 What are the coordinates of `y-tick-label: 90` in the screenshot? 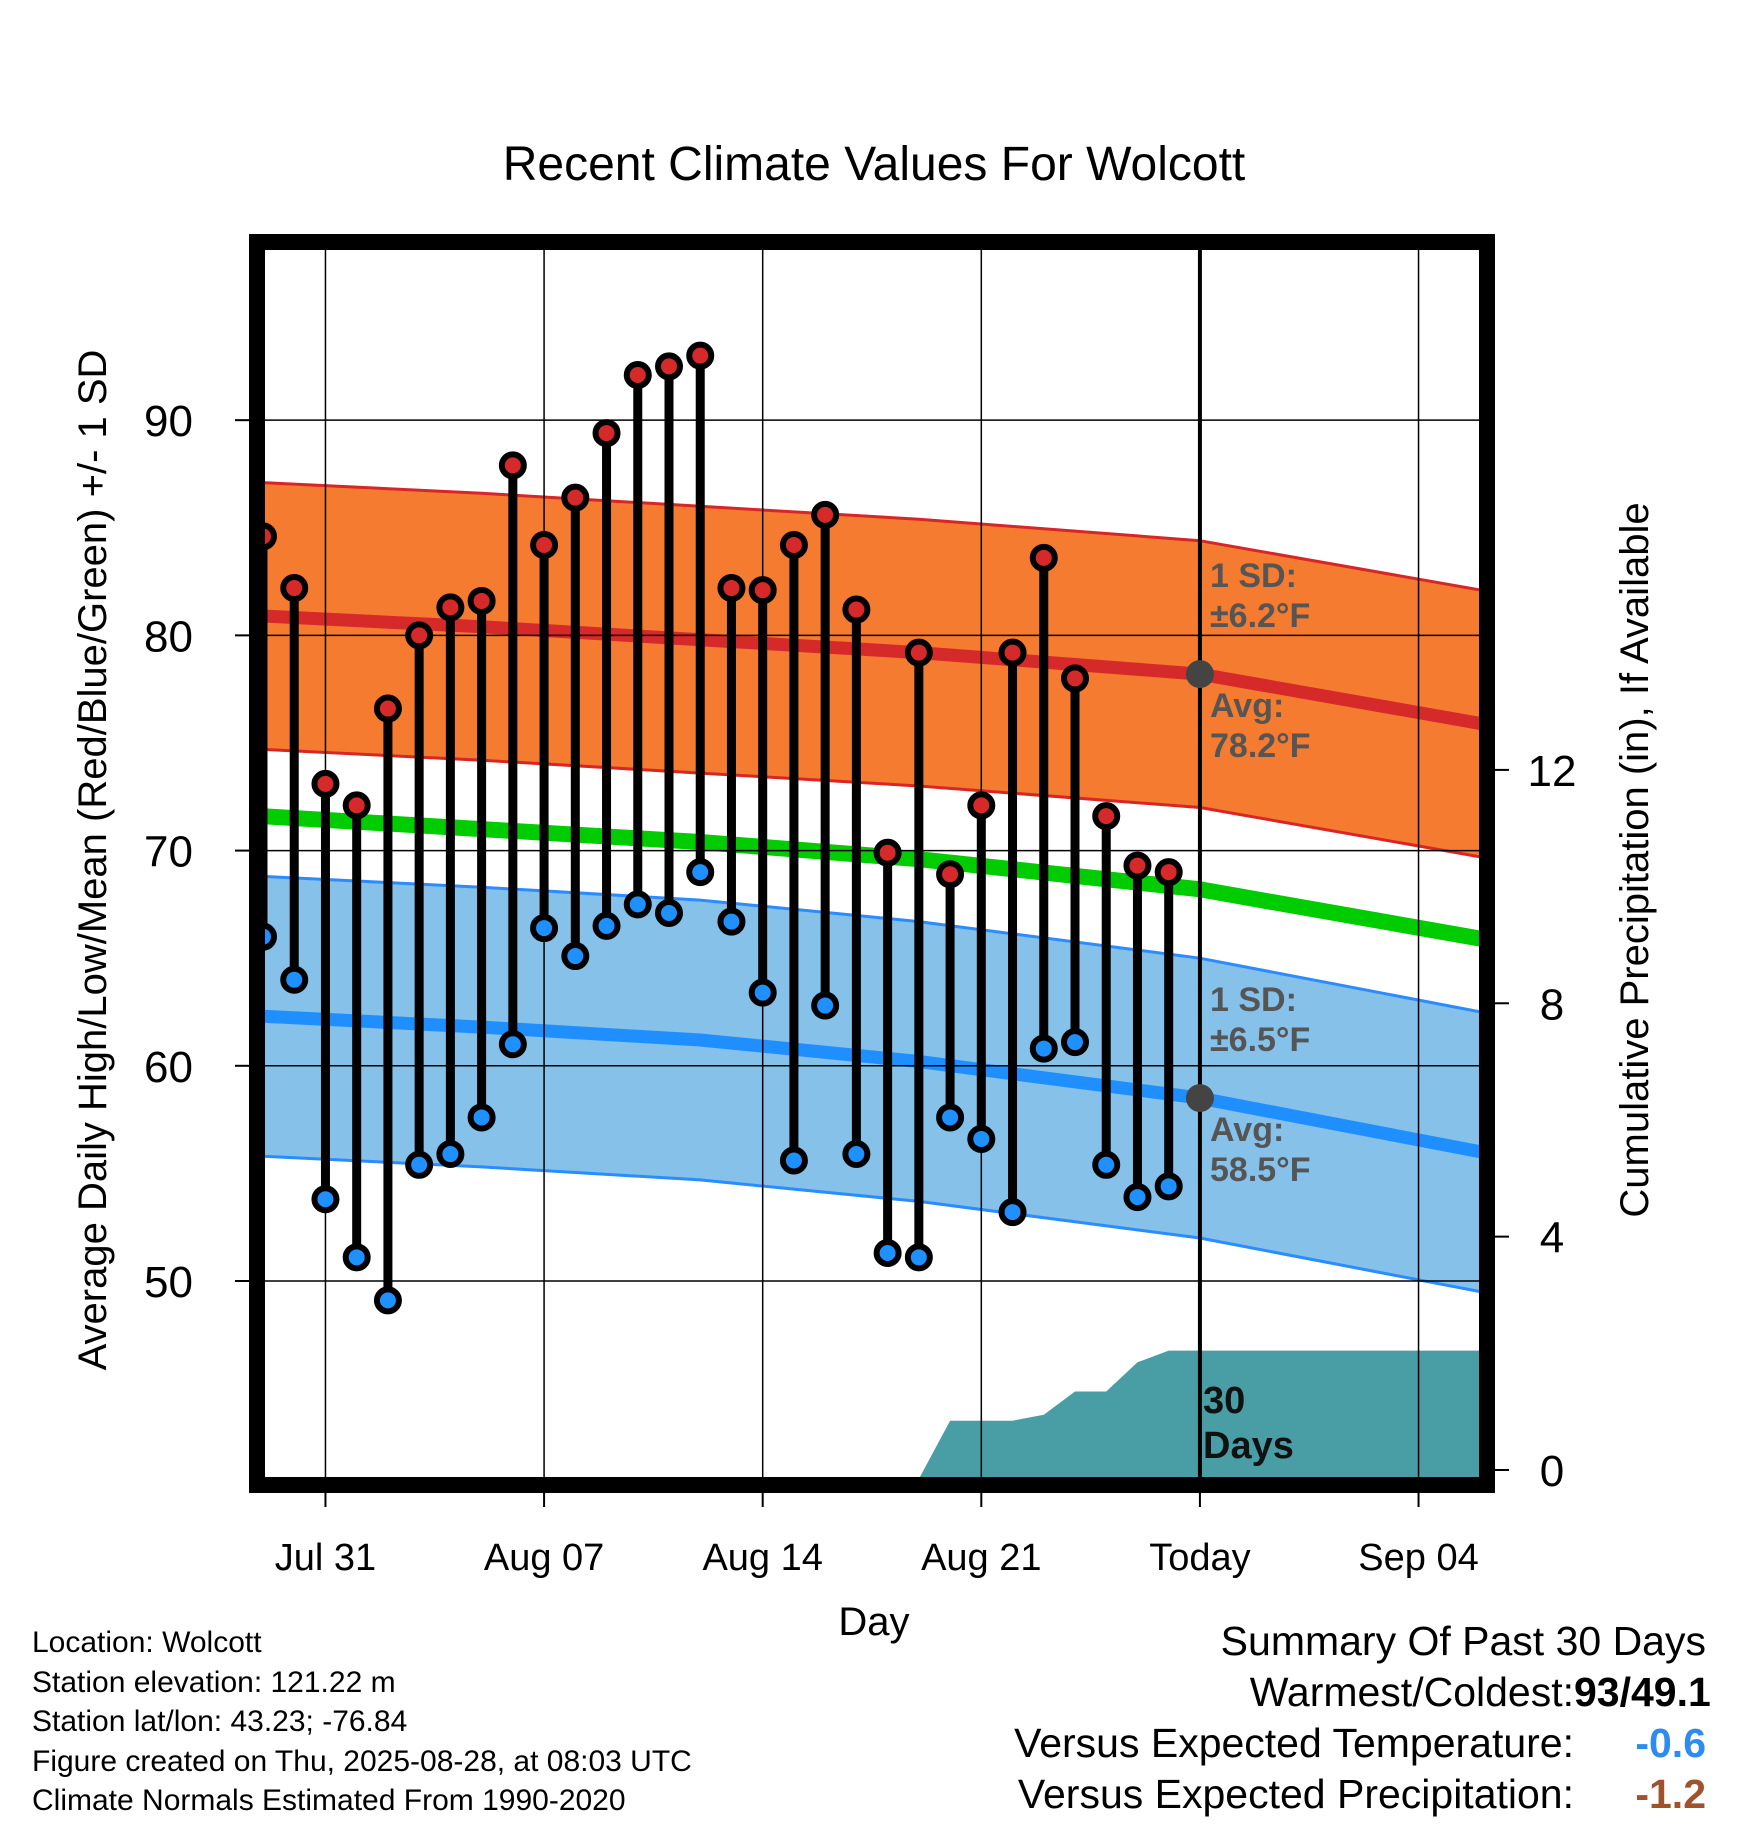 It's located at (168, 421).